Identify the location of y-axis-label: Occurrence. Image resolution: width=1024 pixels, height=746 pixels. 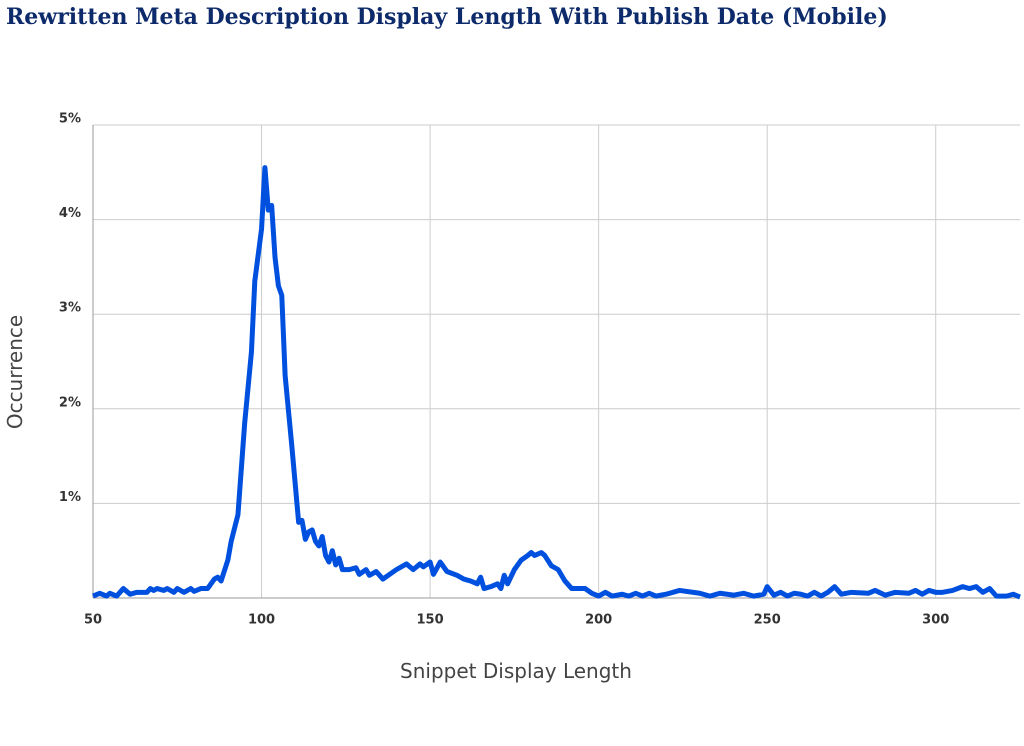
(15, 372).